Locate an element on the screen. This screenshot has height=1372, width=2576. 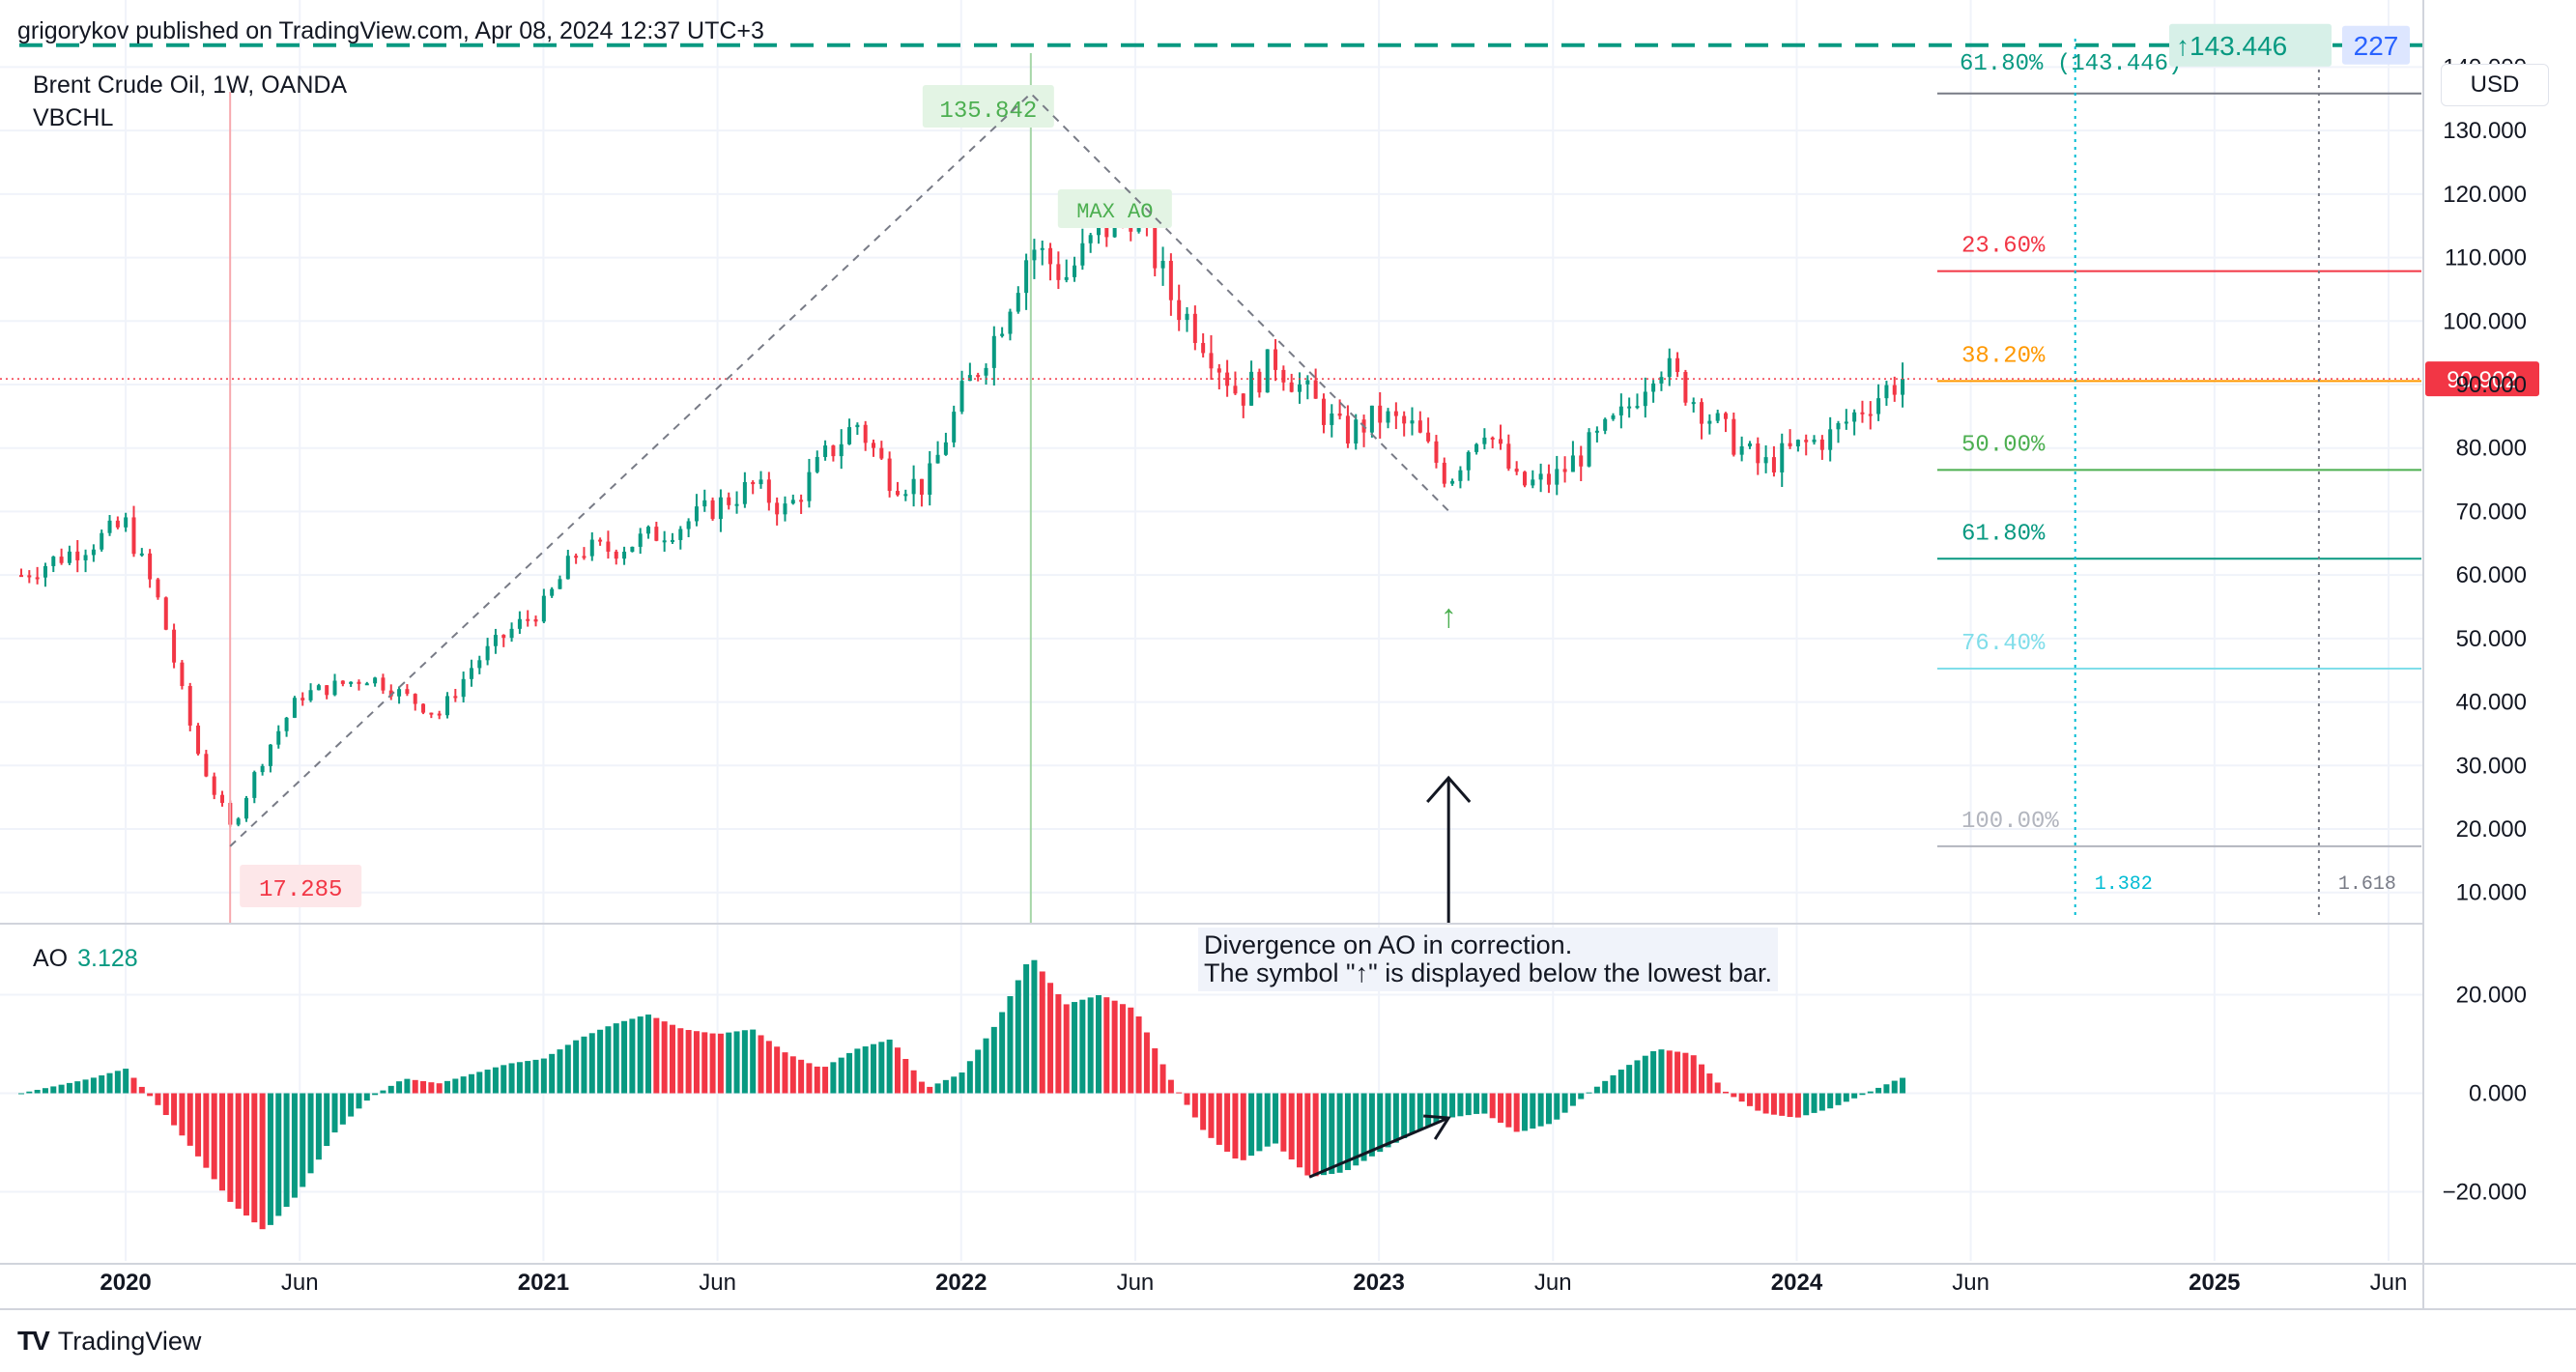
ao-label: AO is located at coordinates (51, 959).